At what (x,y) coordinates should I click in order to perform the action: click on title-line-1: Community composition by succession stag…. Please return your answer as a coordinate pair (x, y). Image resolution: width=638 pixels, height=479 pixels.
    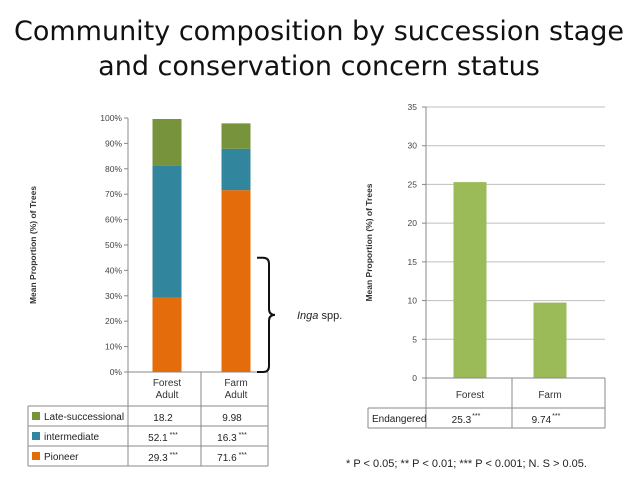
    Looking at the image, I should click on (319, 31).